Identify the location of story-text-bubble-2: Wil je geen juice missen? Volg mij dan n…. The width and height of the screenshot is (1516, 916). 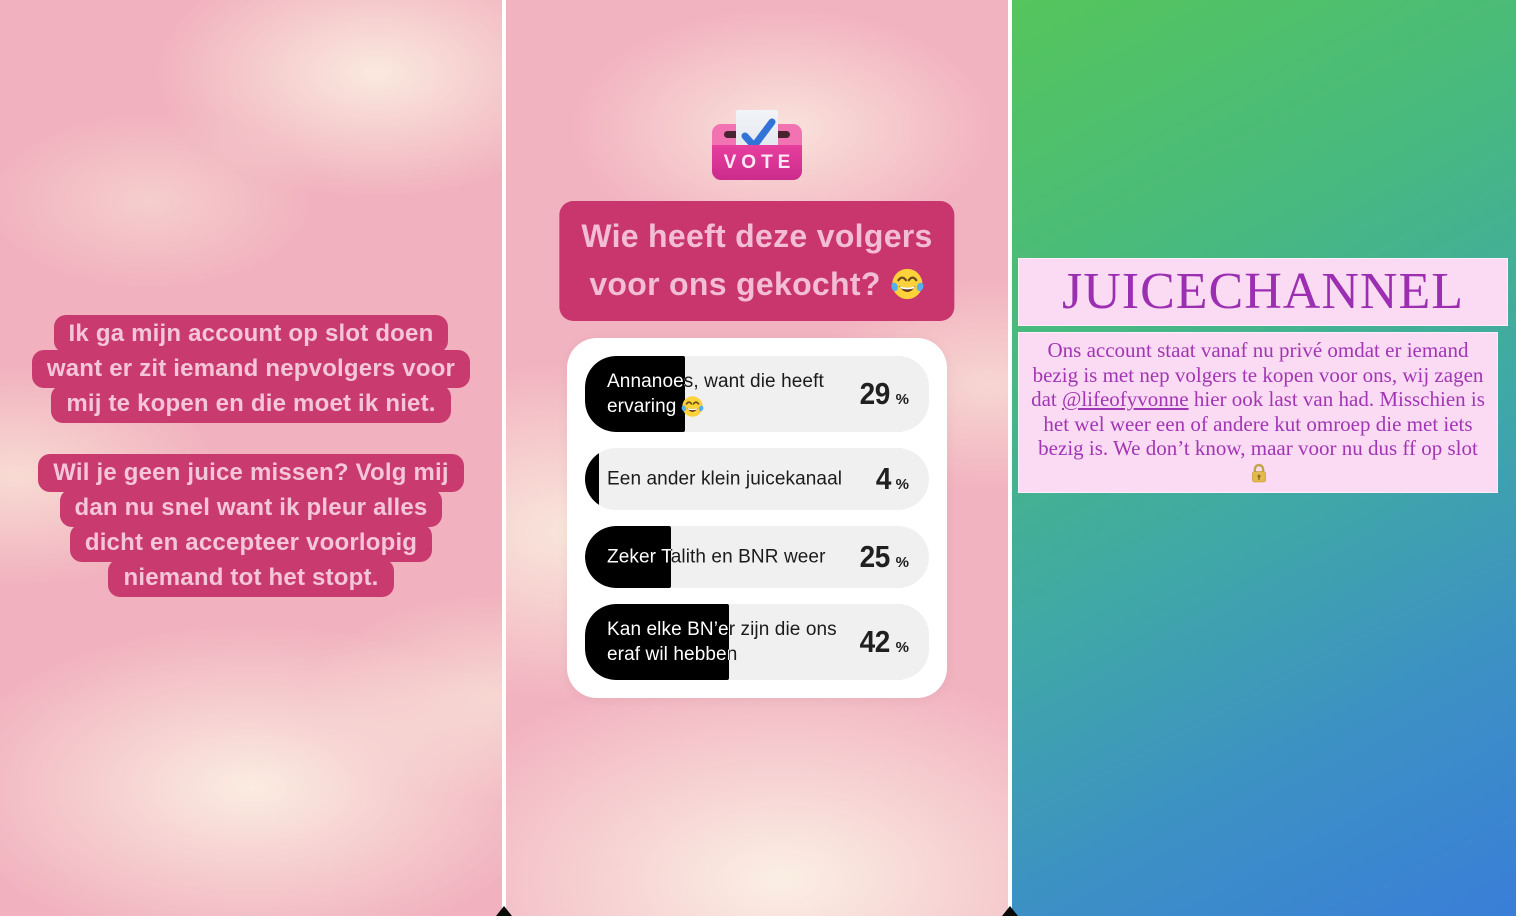
(251, 525).